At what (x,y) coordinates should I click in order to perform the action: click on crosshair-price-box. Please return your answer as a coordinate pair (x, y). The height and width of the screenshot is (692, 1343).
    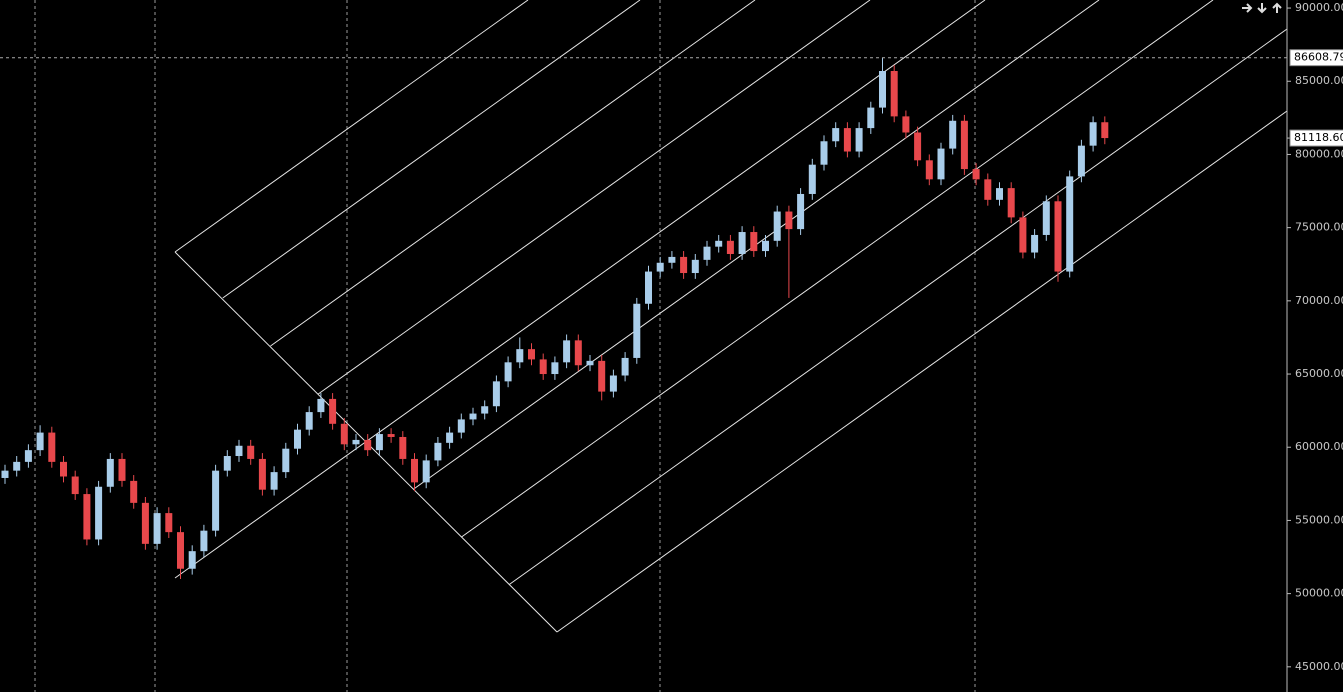
    Looking at the image, I should click on (1316, 58).